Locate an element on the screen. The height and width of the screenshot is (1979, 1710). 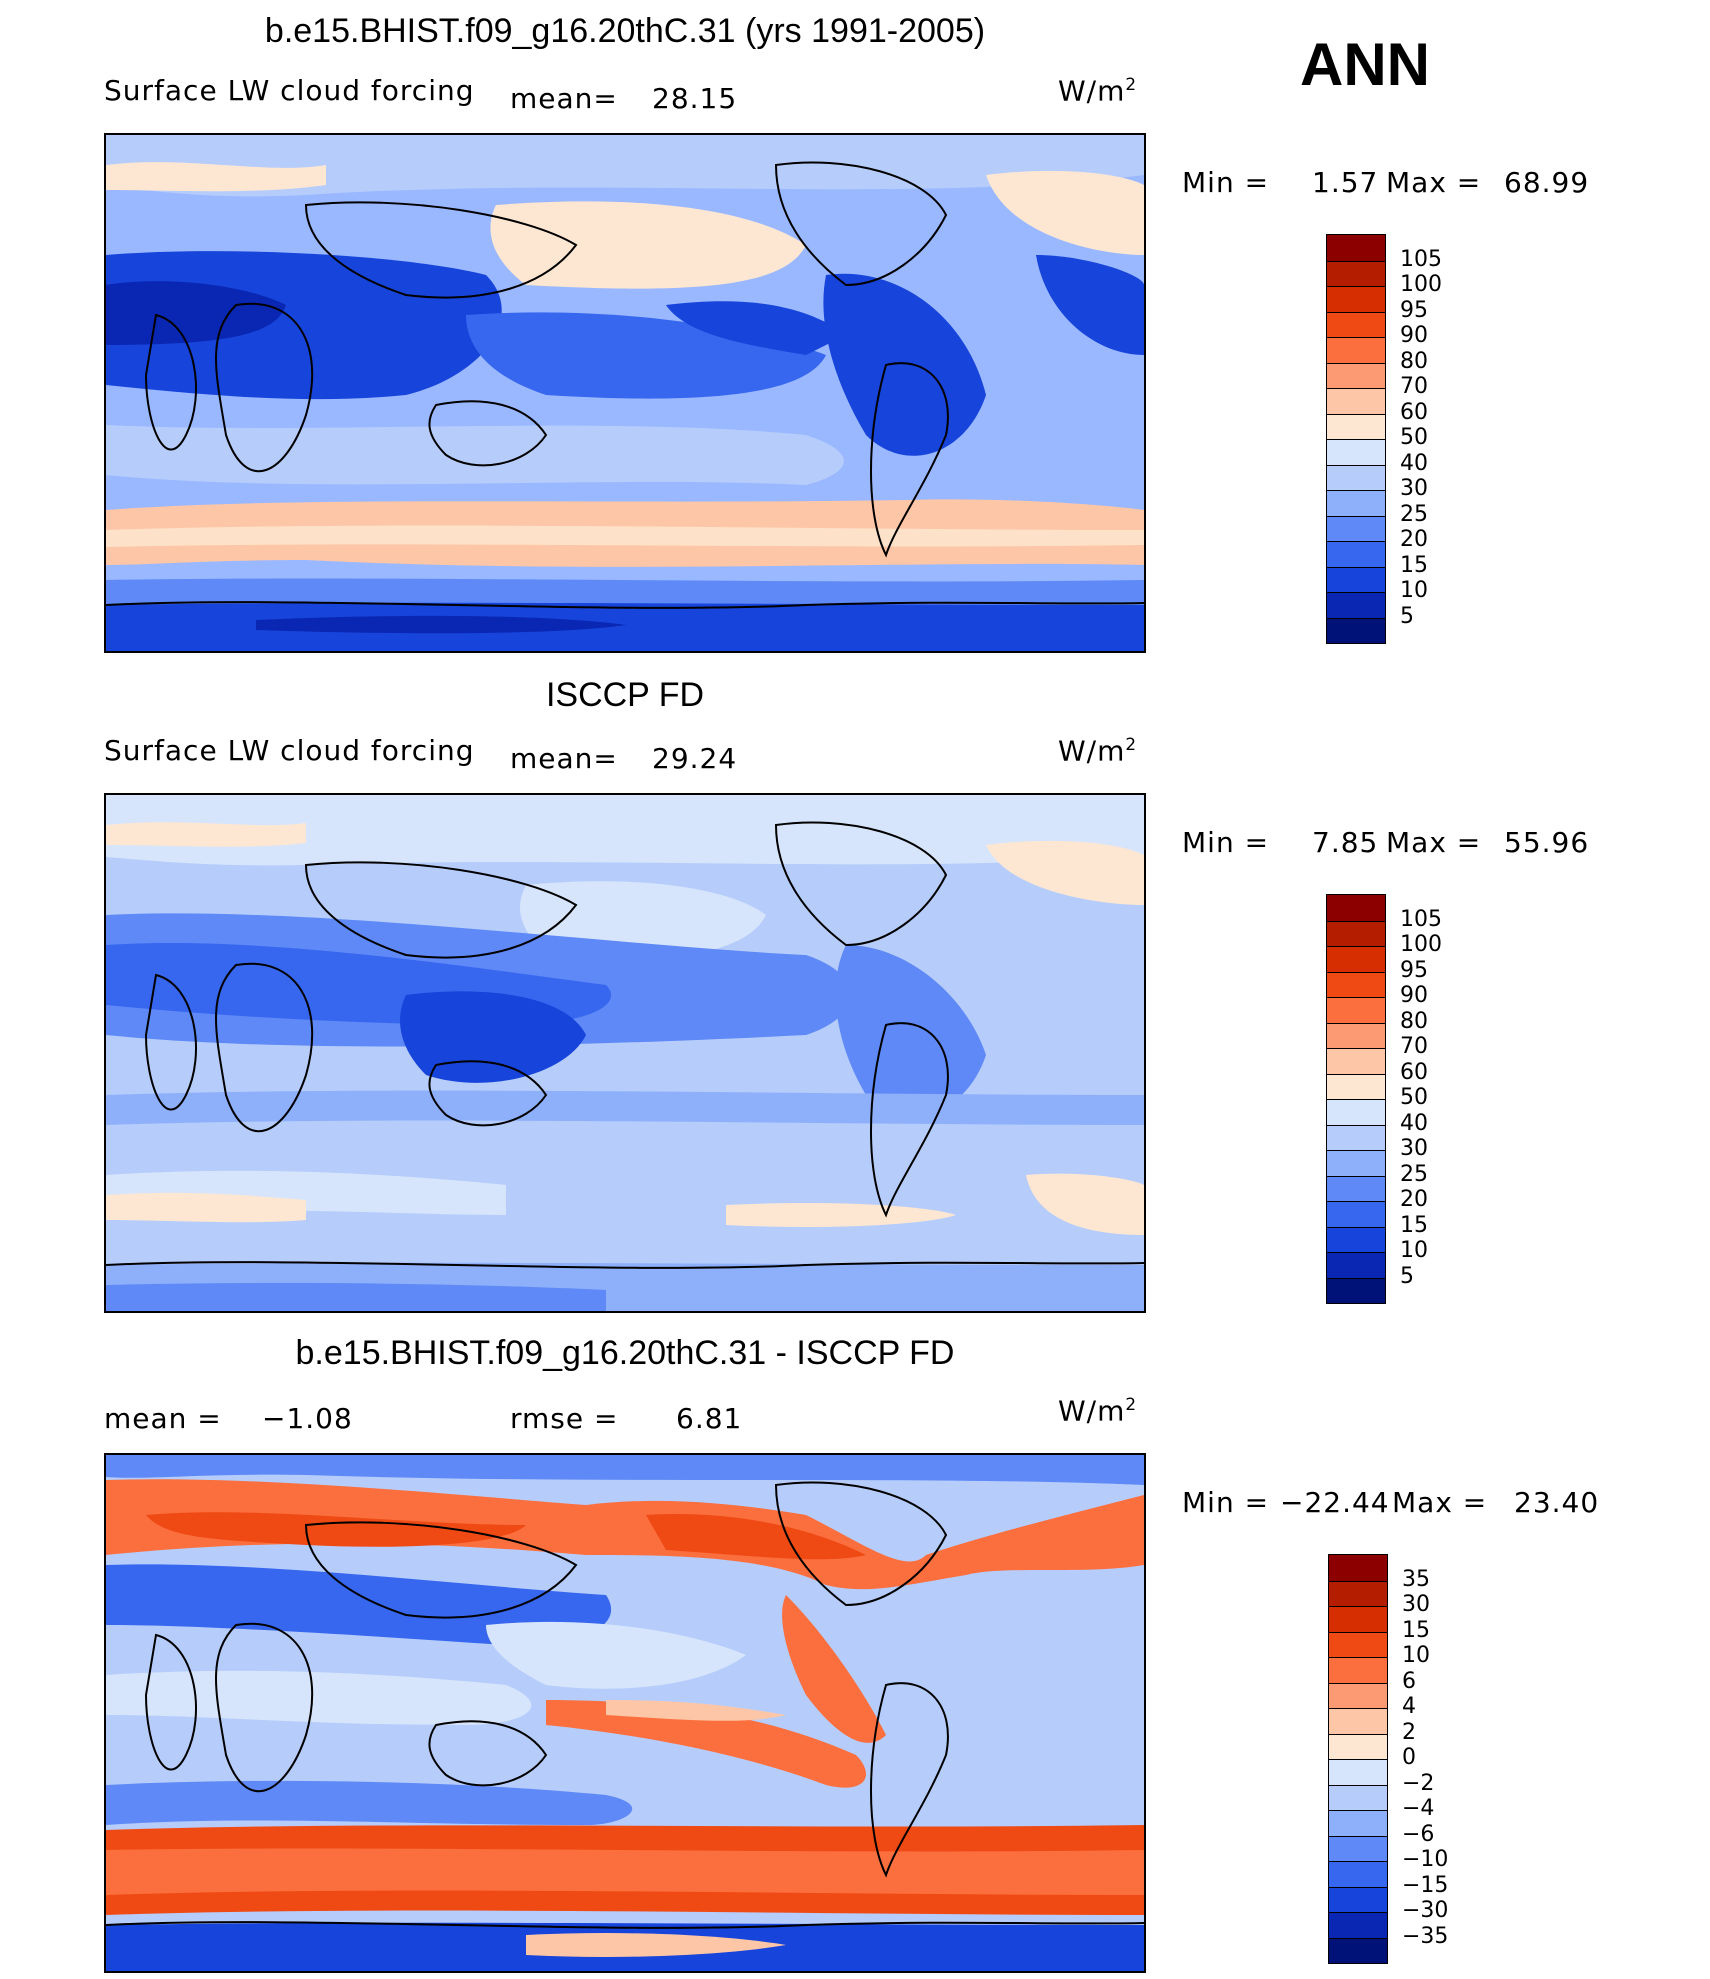
colorbar-tick-label: 20 is located at coordinates (1414, 539).